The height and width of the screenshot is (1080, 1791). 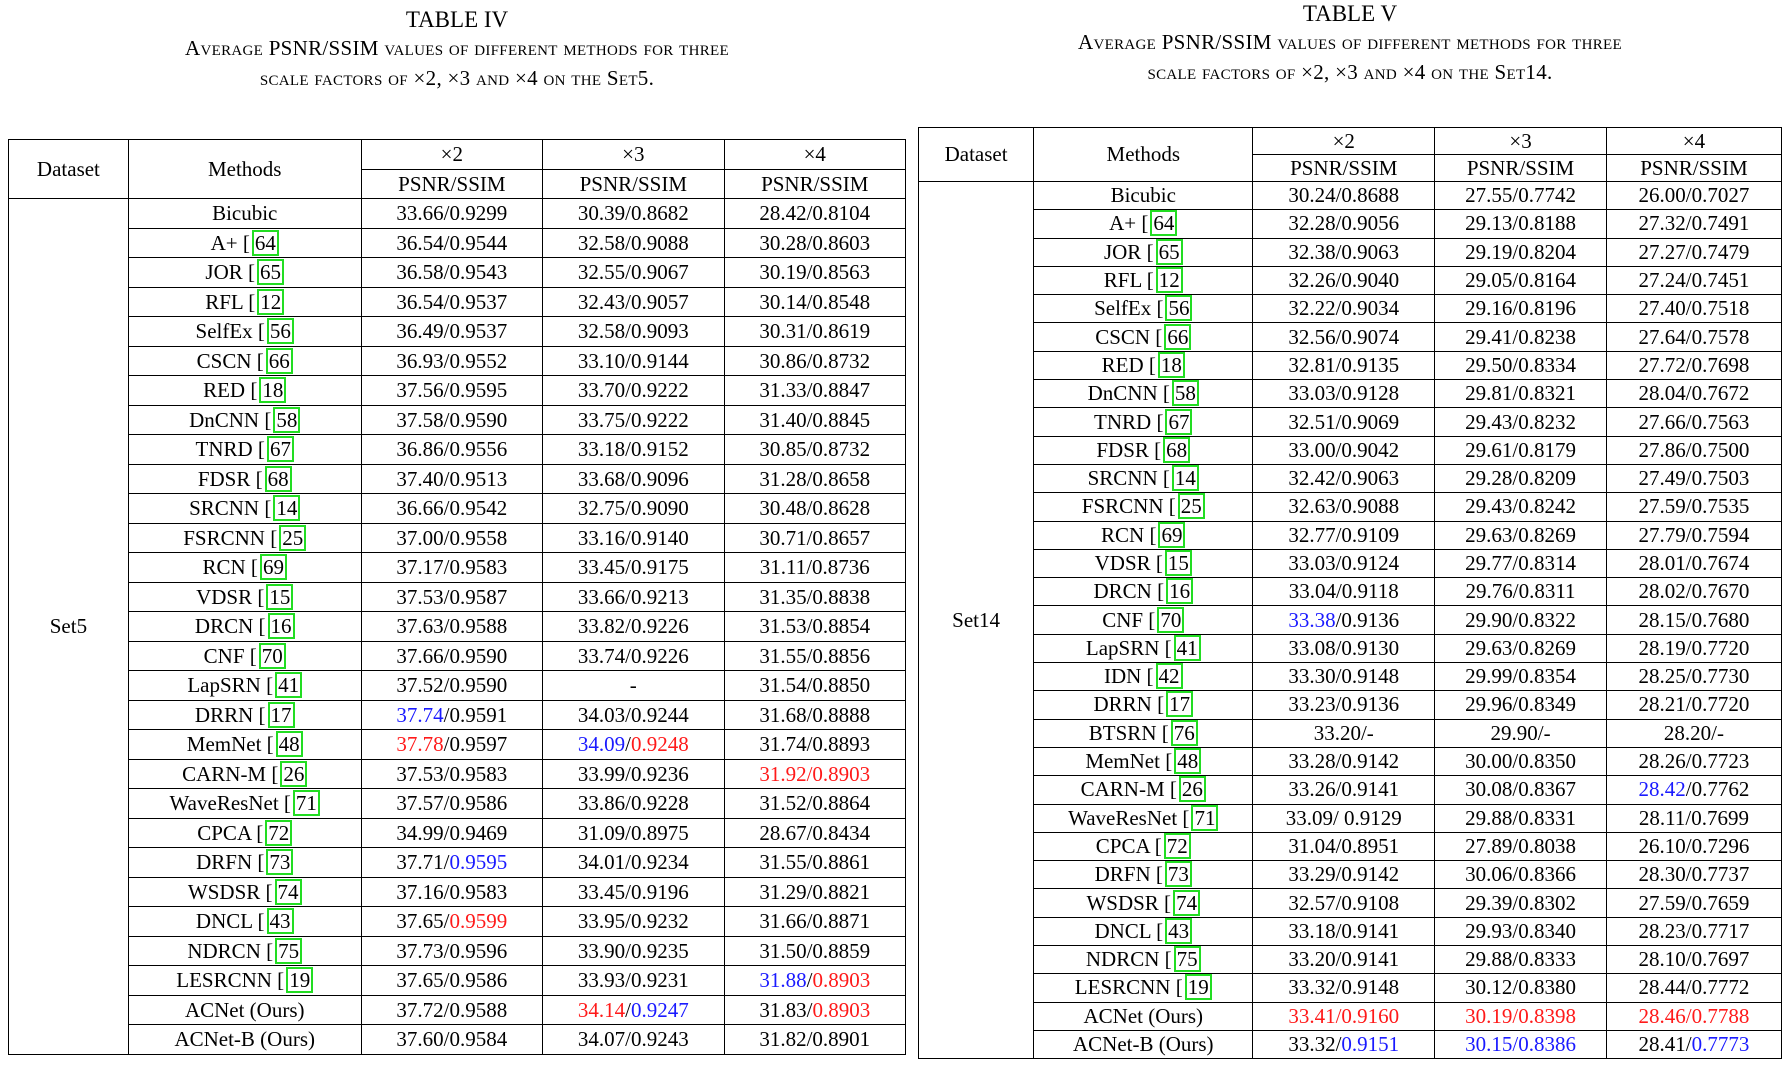 I want to click on cell-value: 36.58/0.9543, so click(x=452, y=272).